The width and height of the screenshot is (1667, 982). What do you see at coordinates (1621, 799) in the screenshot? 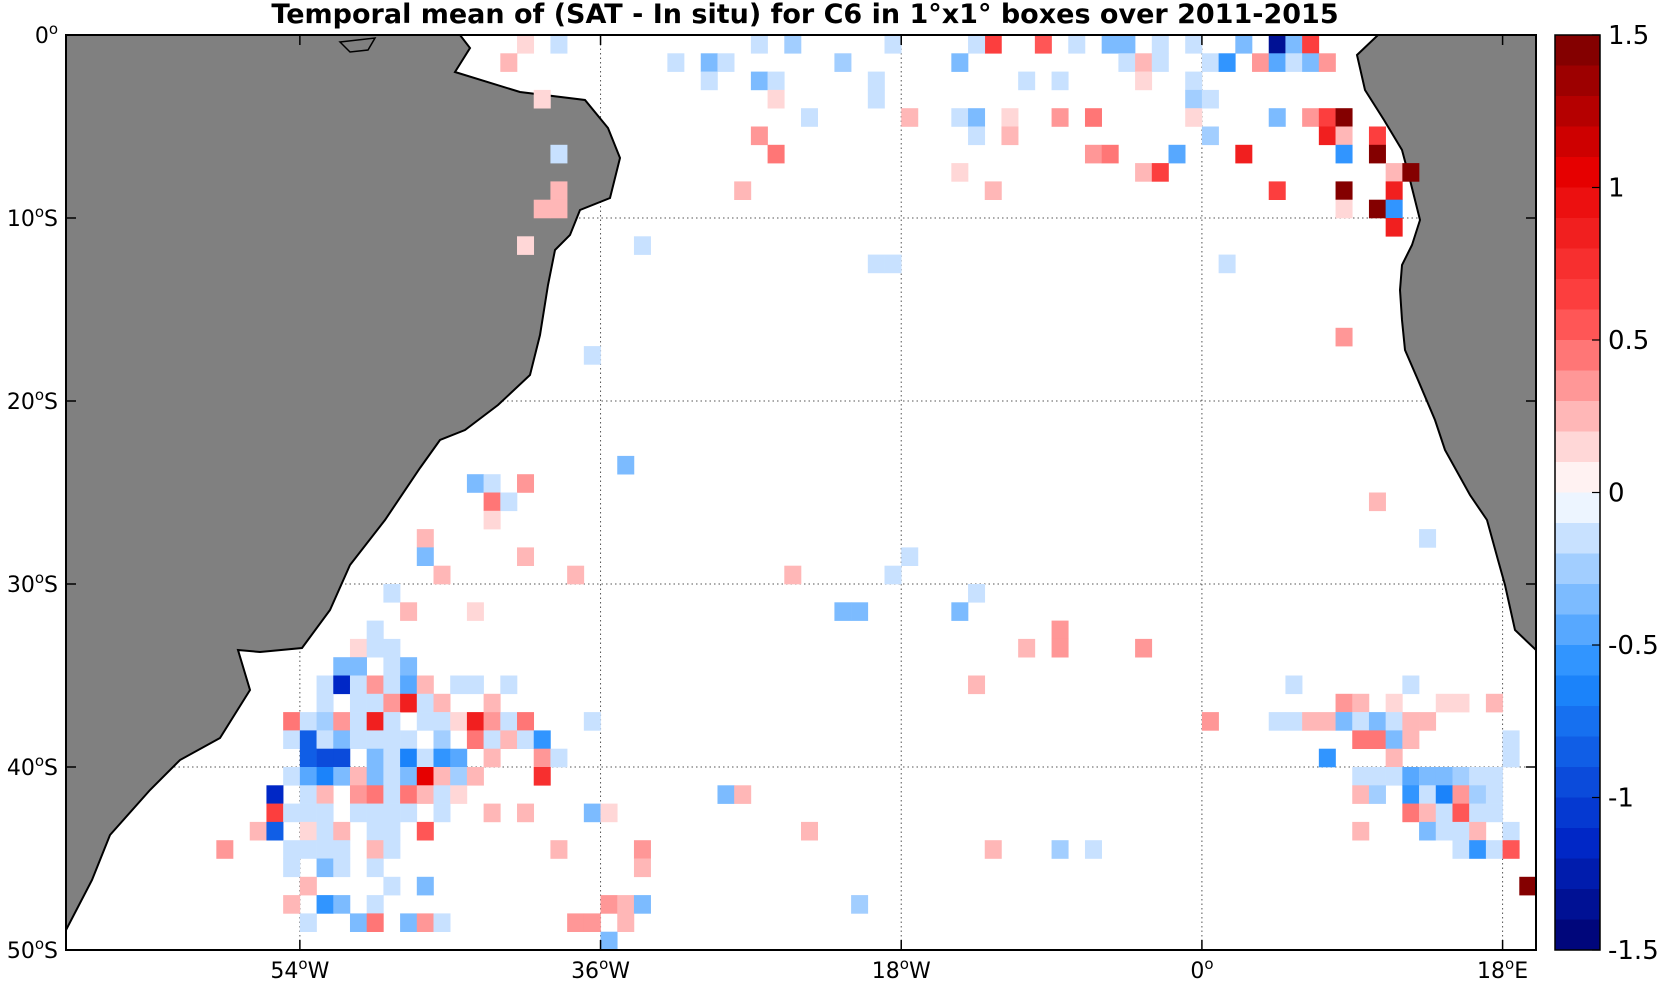
I see `colorbar-tick-label: -1` at bounding box center [1621, 799].